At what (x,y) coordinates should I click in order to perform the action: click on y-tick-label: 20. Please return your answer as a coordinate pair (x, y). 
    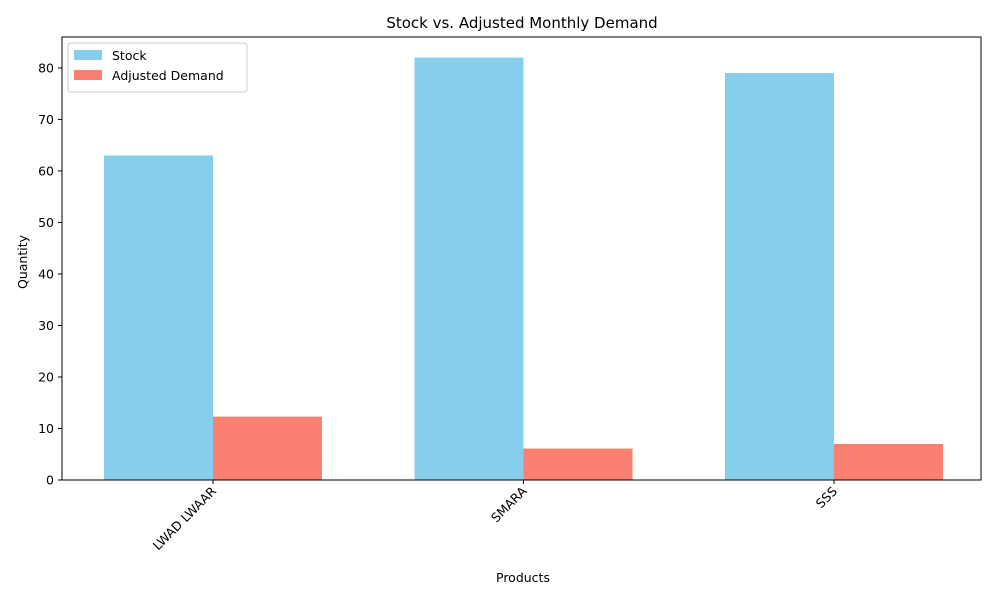
    Looking at the image, I should click on (46, 376).